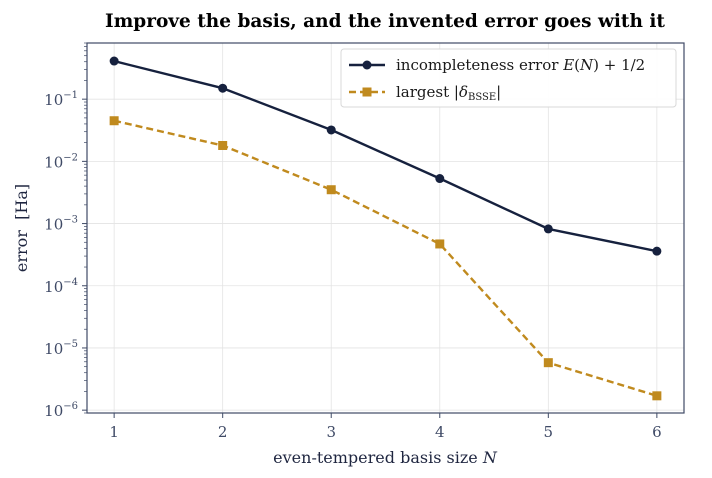 The width and height of the screenshot is (712, 478). What do you see at coordinates (367, 92) in the screenshot?
I see `legend-marker-bsse` at bounding box center [367, 92].